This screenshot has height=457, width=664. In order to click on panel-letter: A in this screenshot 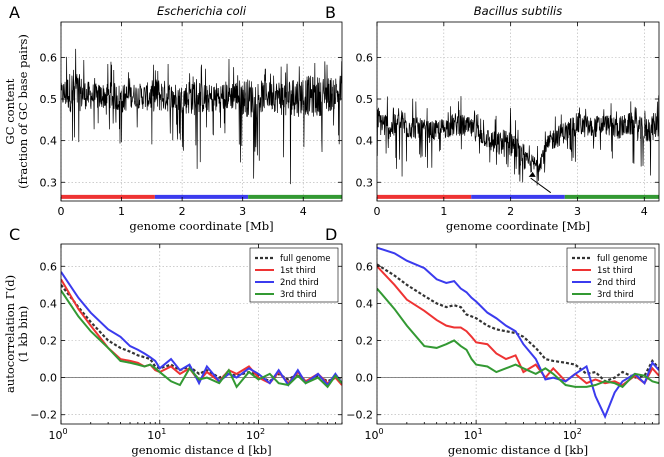, I will do `click(14, 12)`.